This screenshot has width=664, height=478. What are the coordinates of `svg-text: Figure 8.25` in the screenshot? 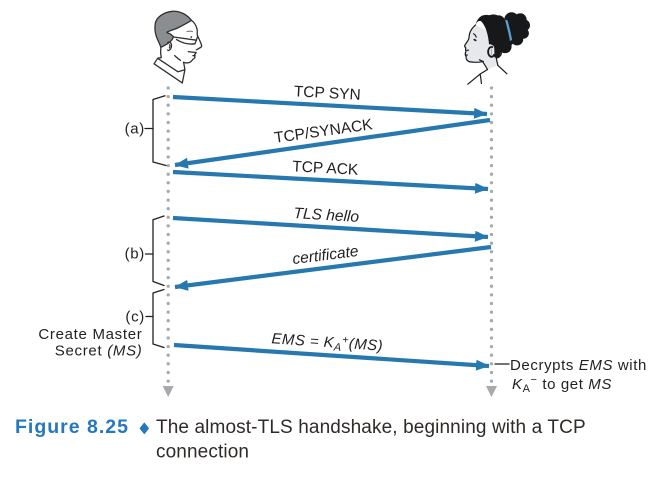 It's located at (72, 427).